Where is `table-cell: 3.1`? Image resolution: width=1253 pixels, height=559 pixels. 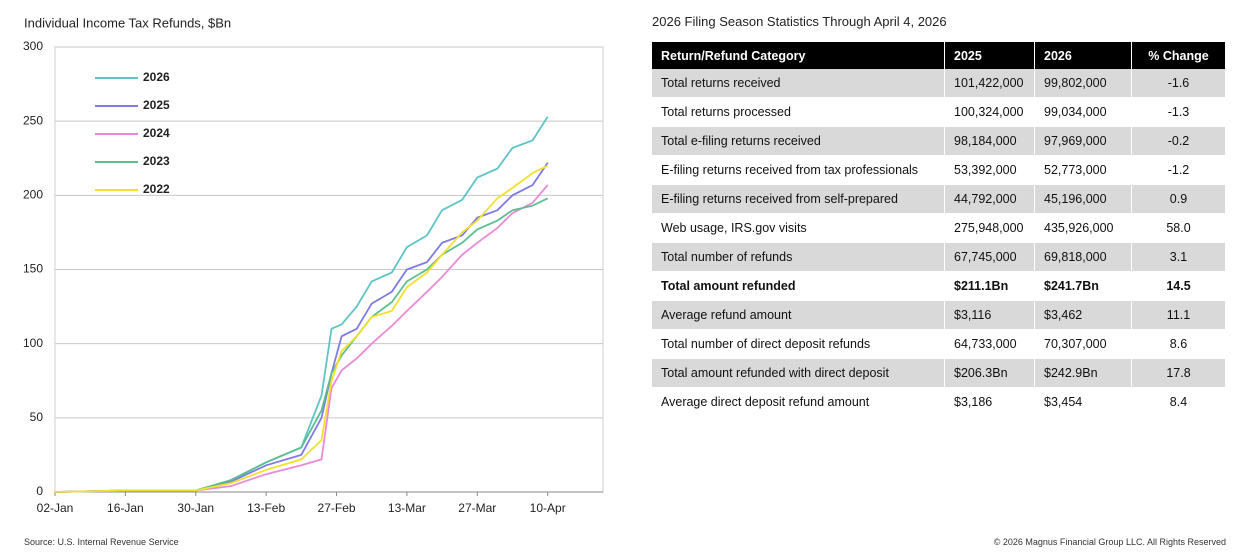 table-cell: 3.1 is located at coordinates (1178, 257).